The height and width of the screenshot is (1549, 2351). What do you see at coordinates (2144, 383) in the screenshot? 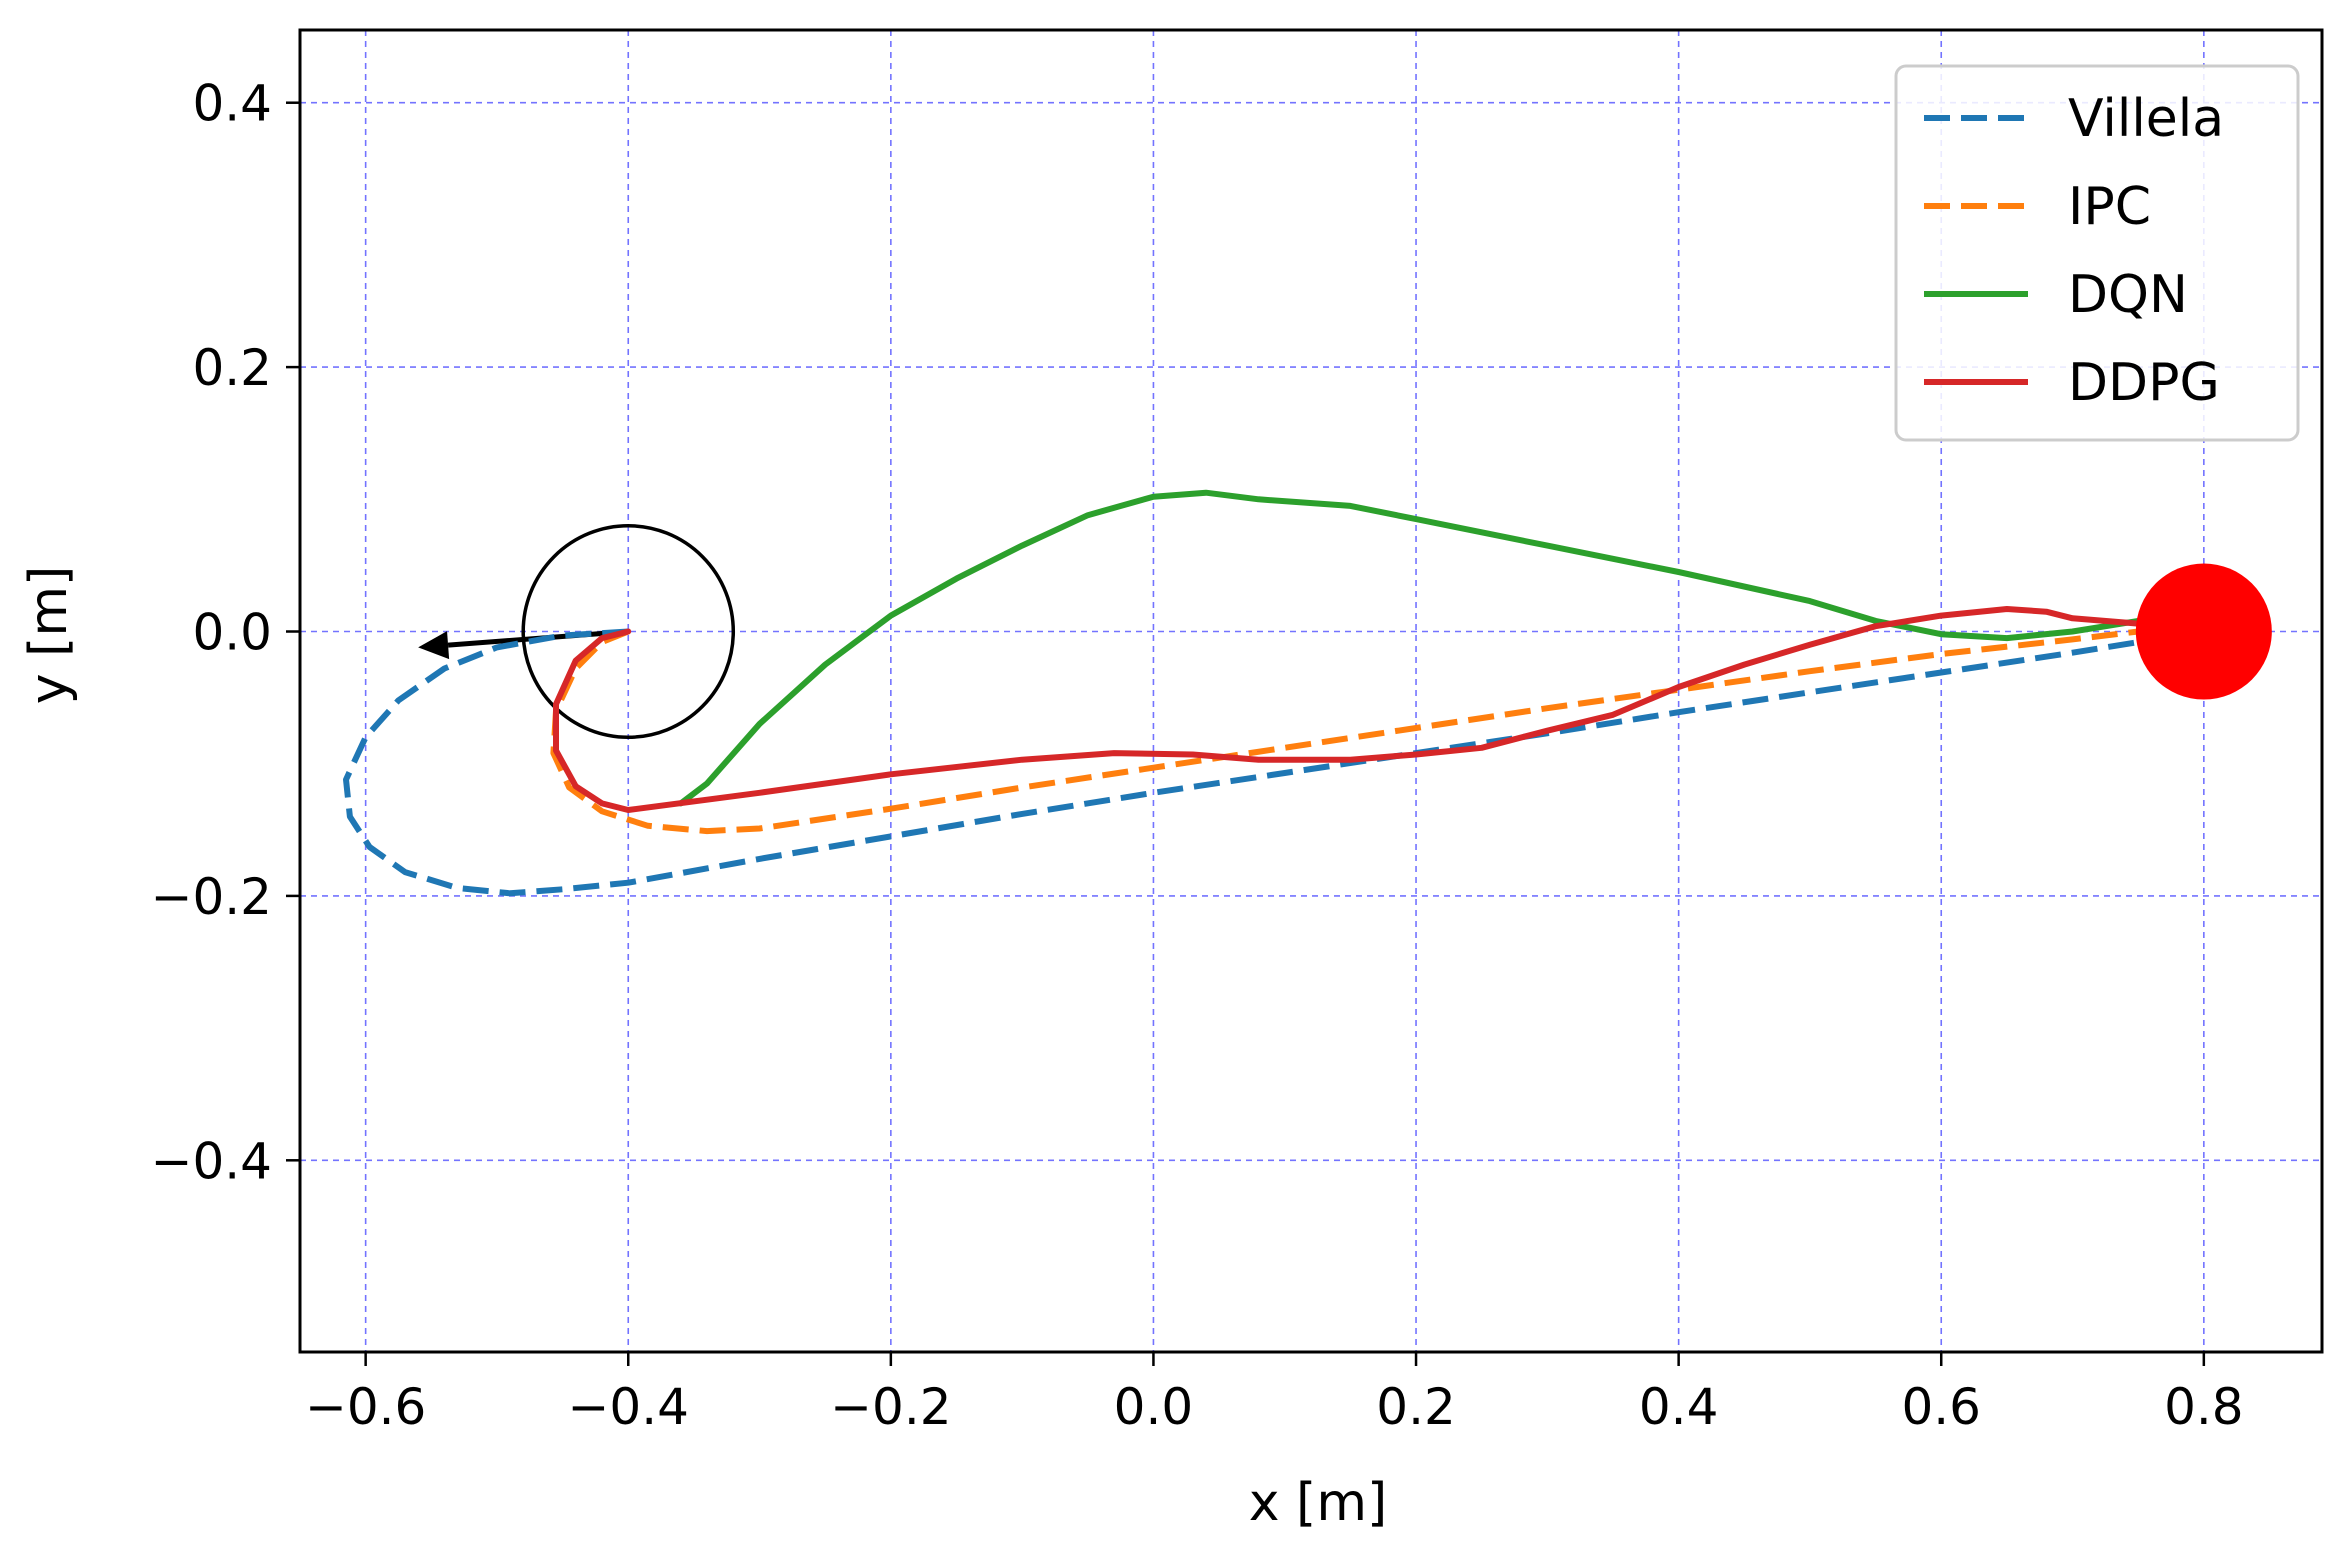
I see `legend-label: DDPG` at bounding box center [2144, 383].